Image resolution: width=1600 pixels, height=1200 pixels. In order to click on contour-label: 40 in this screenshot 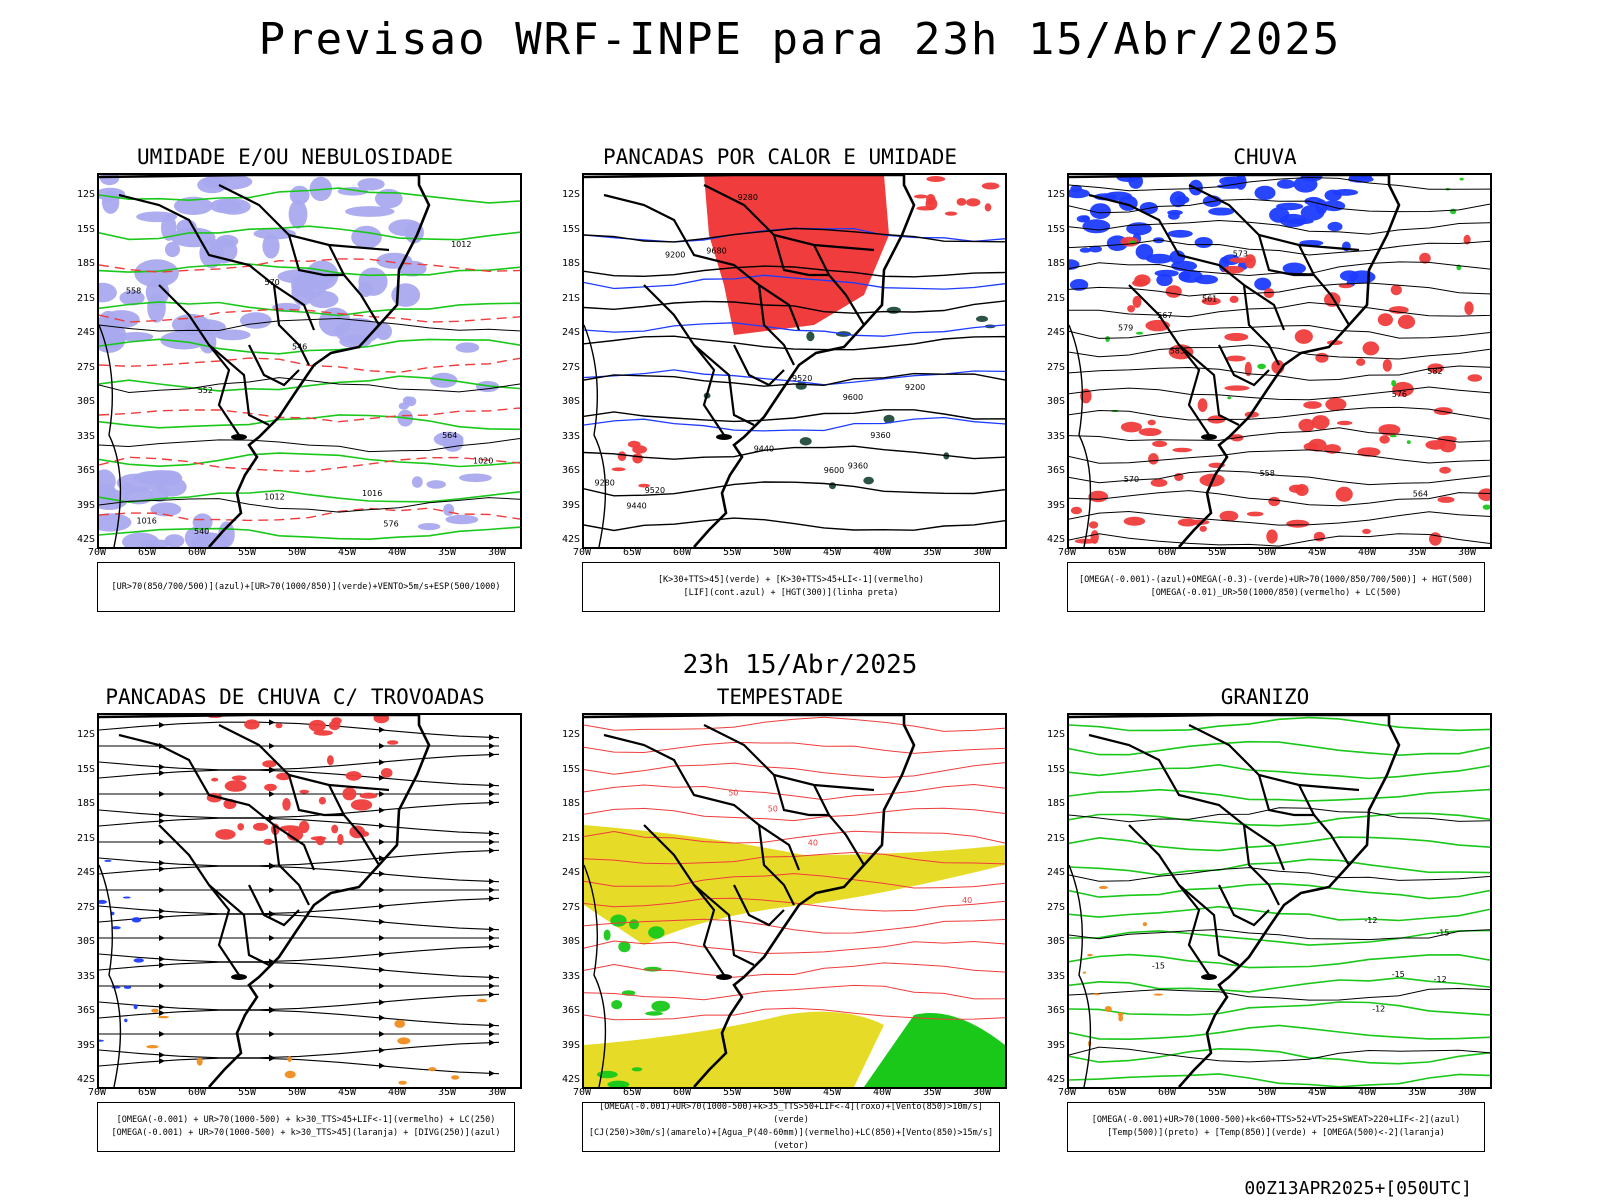, I will do `click(967, 900)`.